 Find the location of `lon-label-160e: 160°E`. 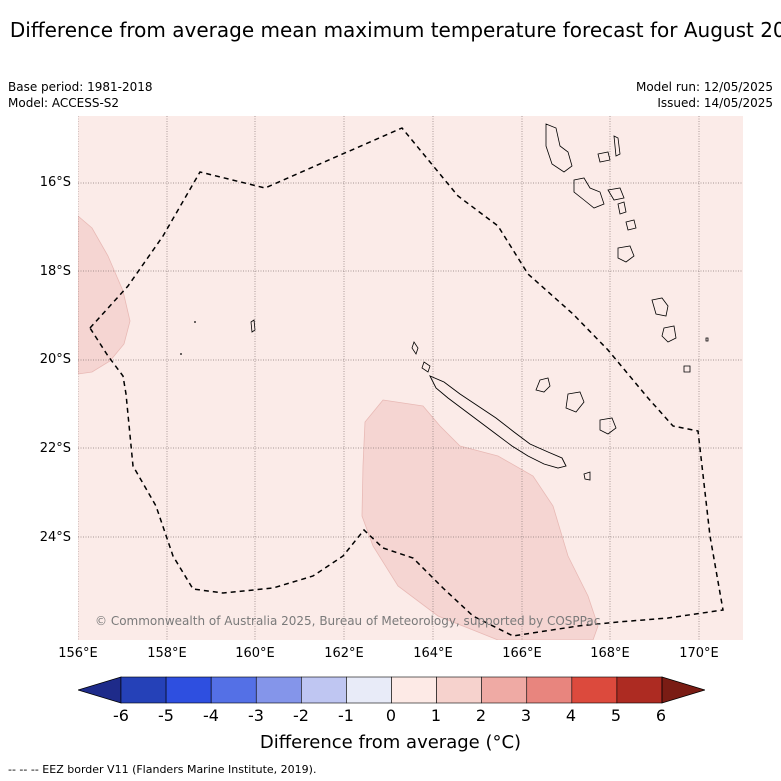

lon-label-160e: 160°E is located at coordinates (255, 653).